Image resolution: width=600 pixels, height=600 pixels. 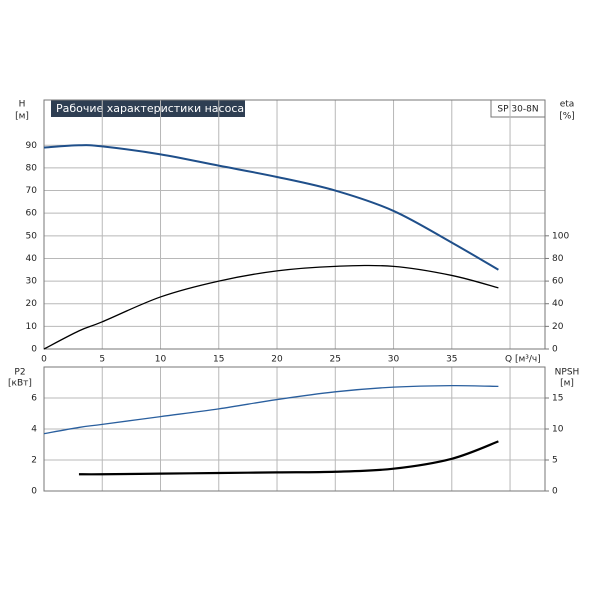 What do you see at coordinates (32, 168) in the screenshot?
I see `y-tick-label: 80` at bounding box center [32, 168].